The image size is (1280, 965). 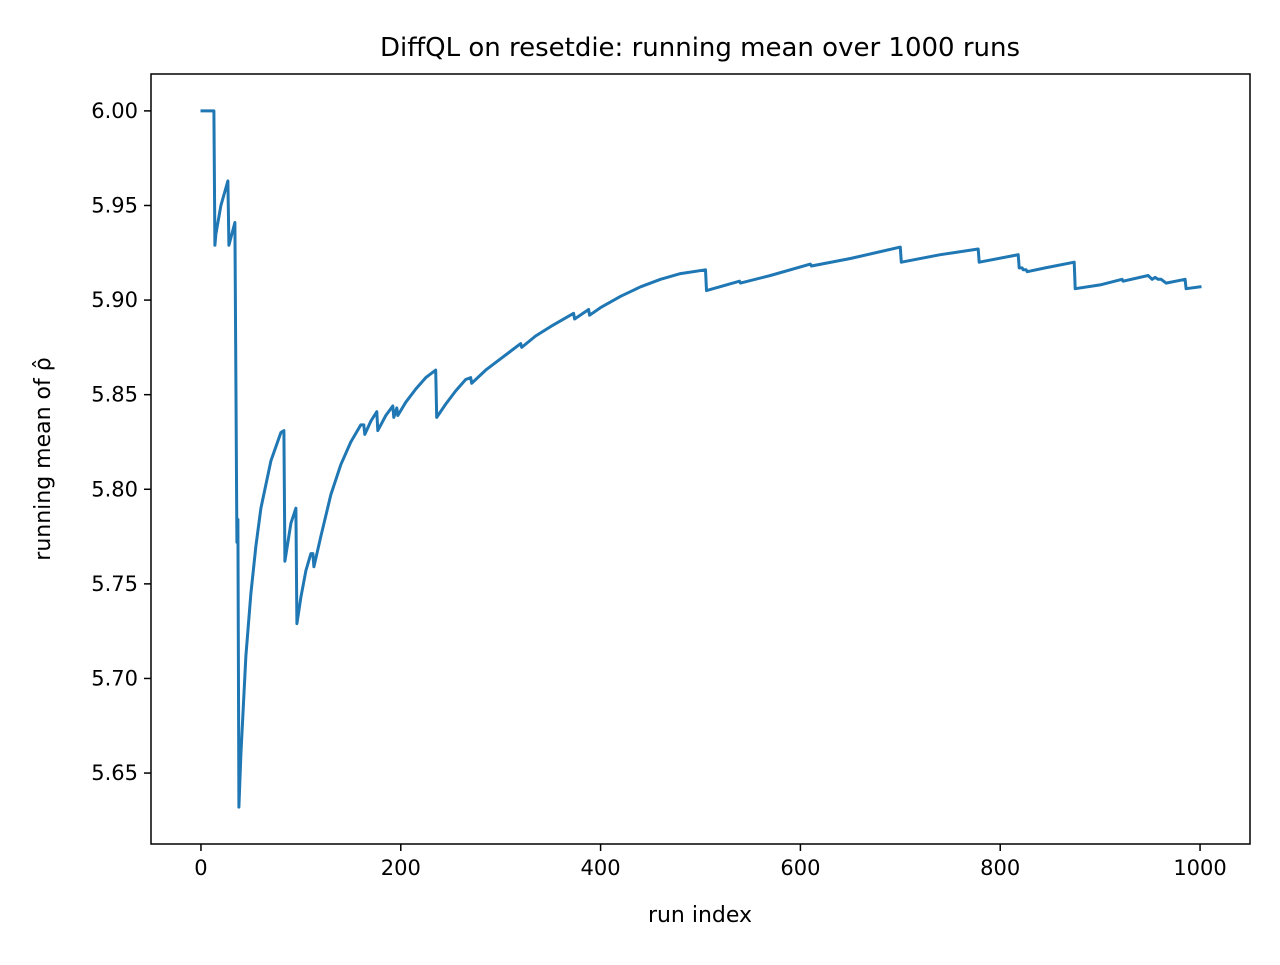 What do you see at coordinates (800, 868) in the screenshot?
I see `x-tick-label: 600` at bounding box center [800, 868].